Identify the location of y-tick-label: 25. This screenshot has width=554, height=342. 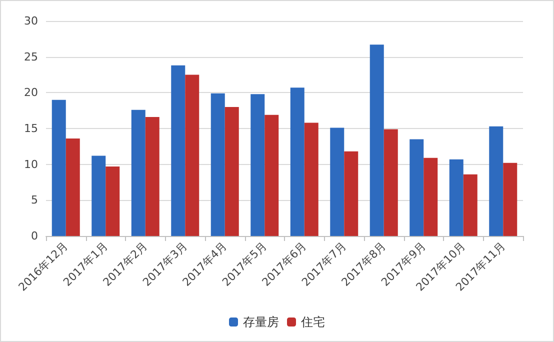
(31, 57).